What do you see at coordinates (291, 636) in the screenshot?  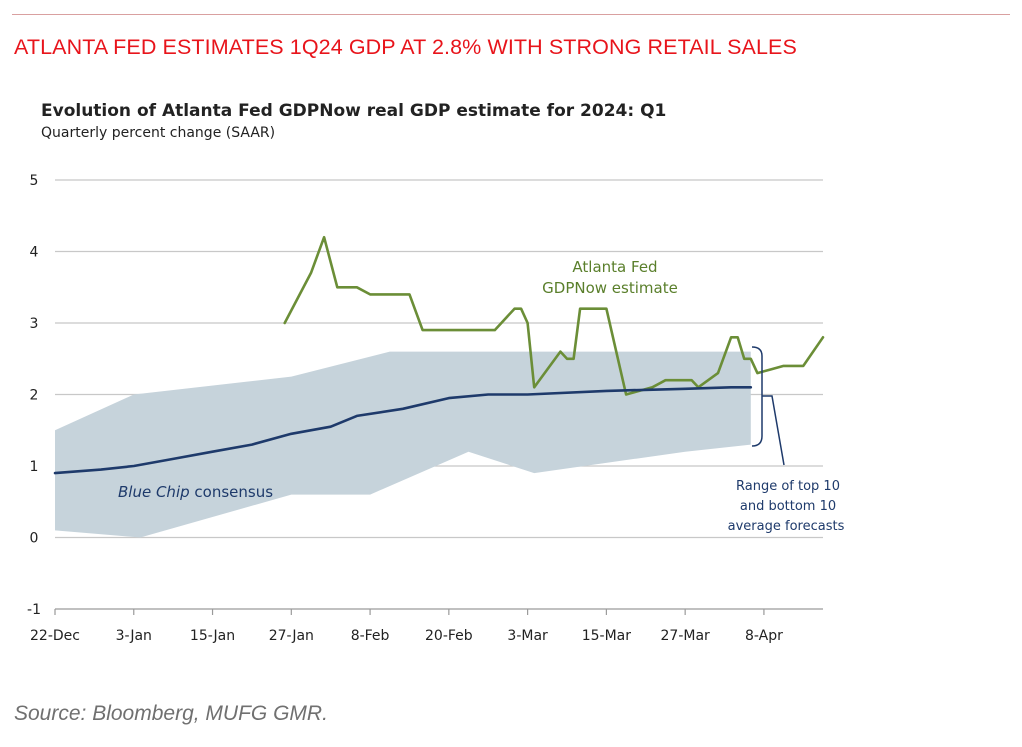 I see `x-tick-label: 27-Jan` at bounding box center [291, 636].